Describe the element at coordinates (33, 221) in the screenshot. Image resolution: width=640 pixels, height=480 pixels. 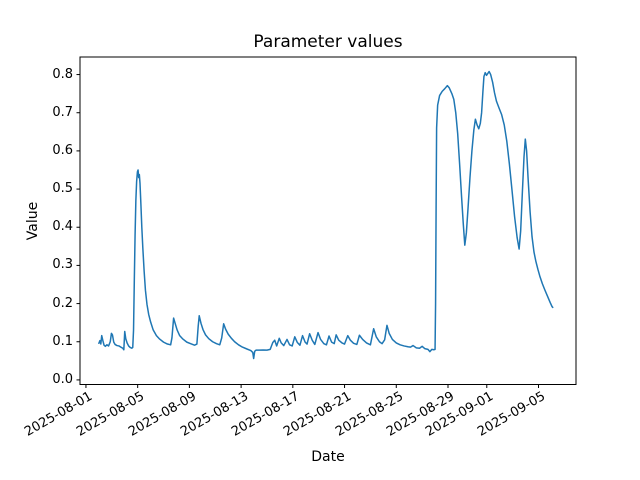
I see `y-axis-label: Value` at that location.